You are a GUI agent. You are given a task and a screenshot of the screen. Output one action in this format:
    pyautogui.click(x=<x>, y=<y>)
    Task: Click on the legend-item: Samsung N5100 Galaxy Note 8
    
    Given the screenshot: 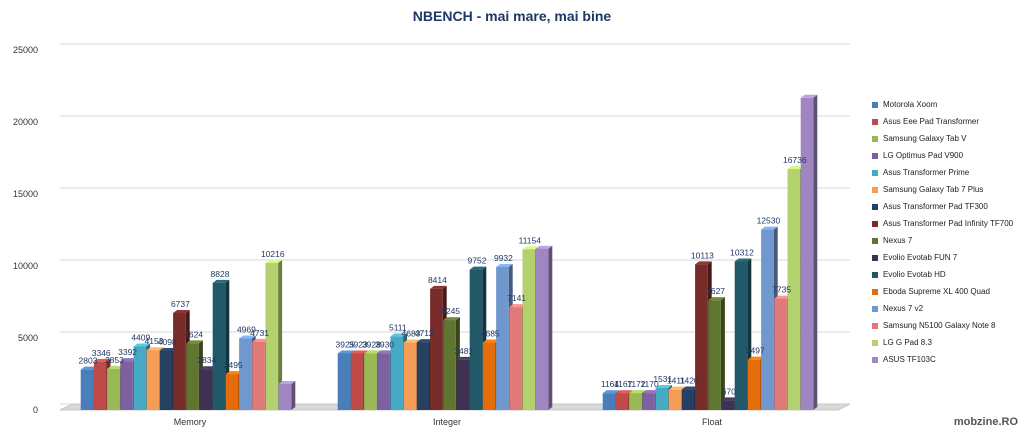 What is the action you would take?
    pyautogui.click(x=946, y=325)
    